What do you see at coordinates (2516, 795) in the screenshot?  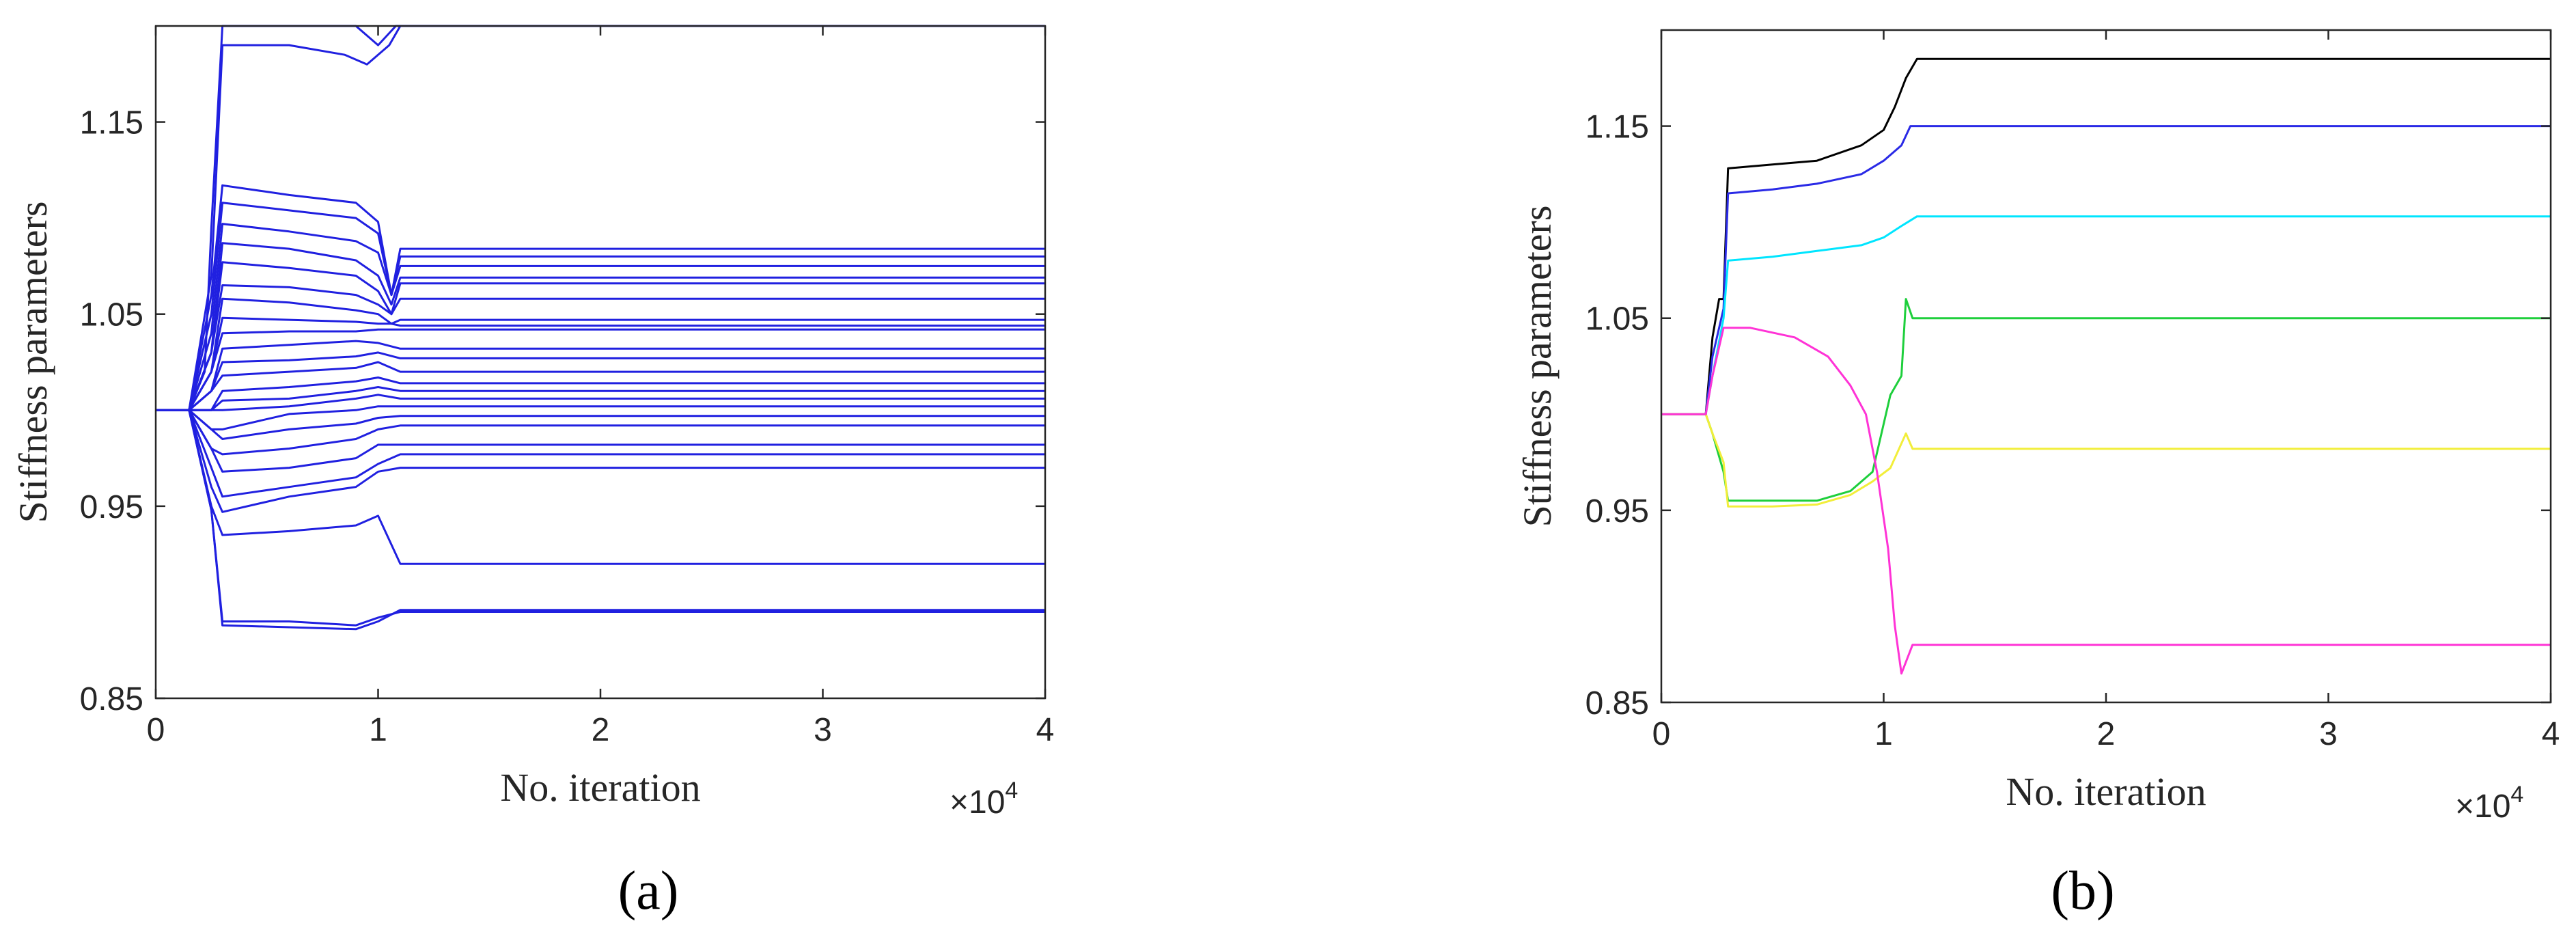 I see `x-multiplier-exp-b: 4` at bounding box center [2516, 795].